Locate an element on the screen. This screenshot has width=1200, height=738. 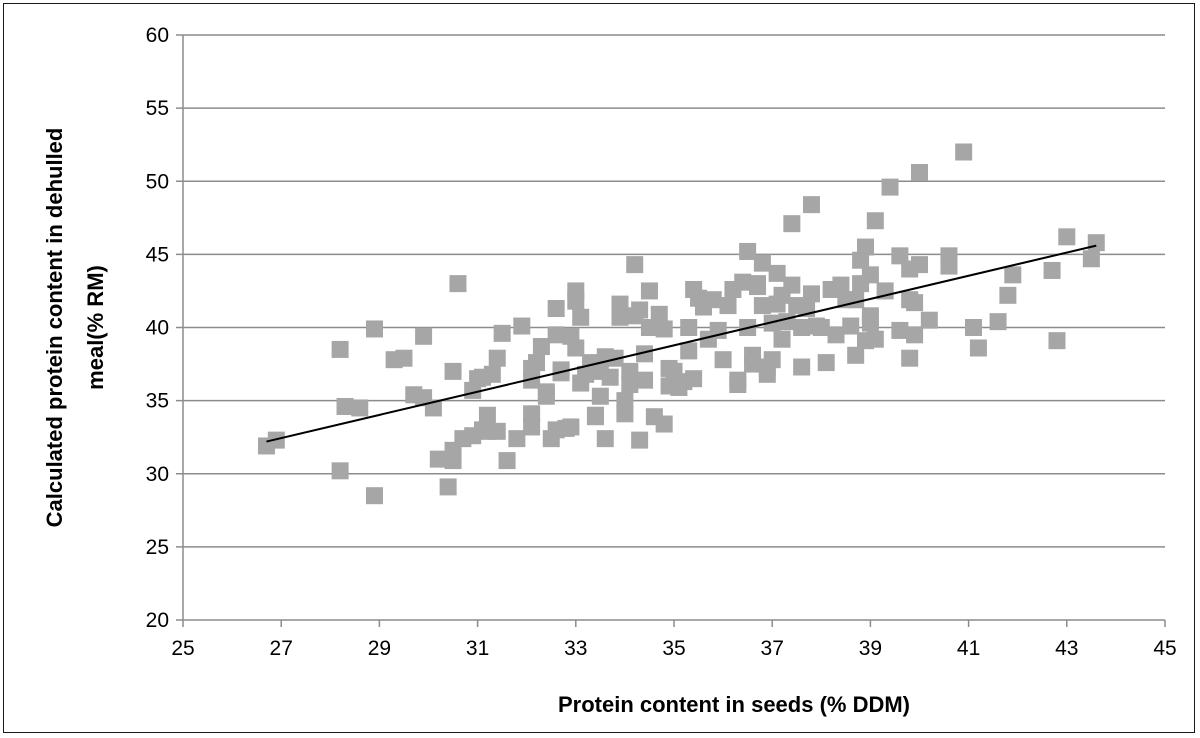
y-tick-labels: 20 25 30 35 40 45 50 55 60 is located at coordinates (157, 328).